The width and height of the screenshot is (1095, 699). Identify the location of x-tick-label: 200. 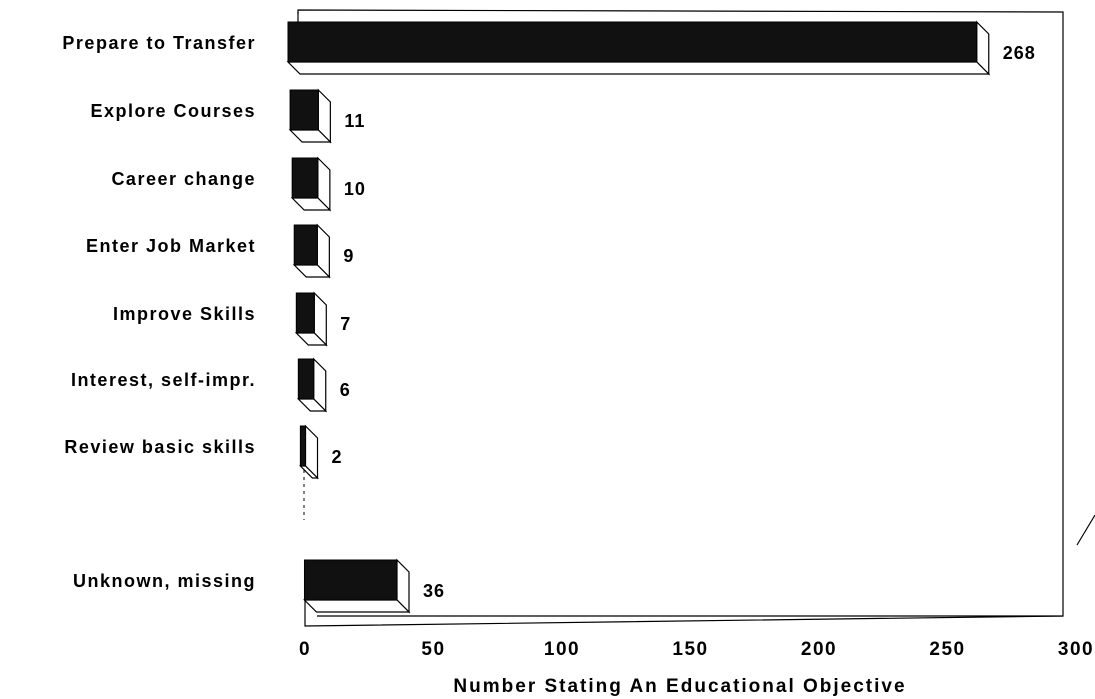
(819, 649).